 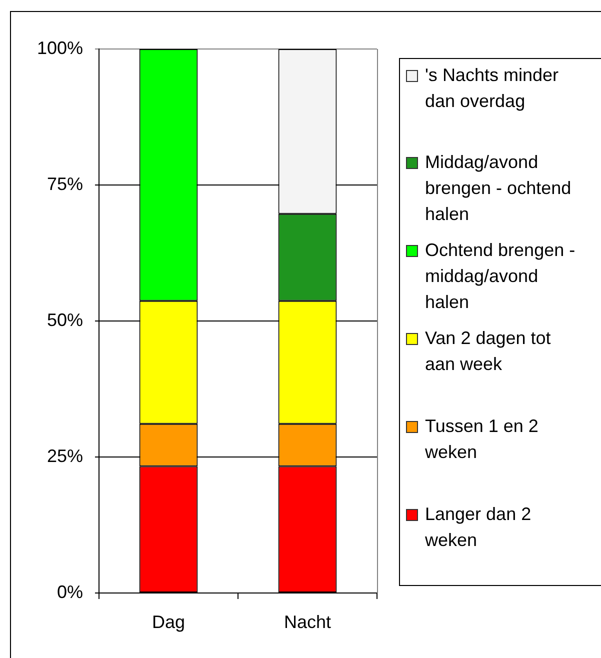 What do you see at coordinates (498, 188) in the screenshot?
I see `legend-label: Middag/avond brengen - ochtend halen` at bounding box center [498, 188].